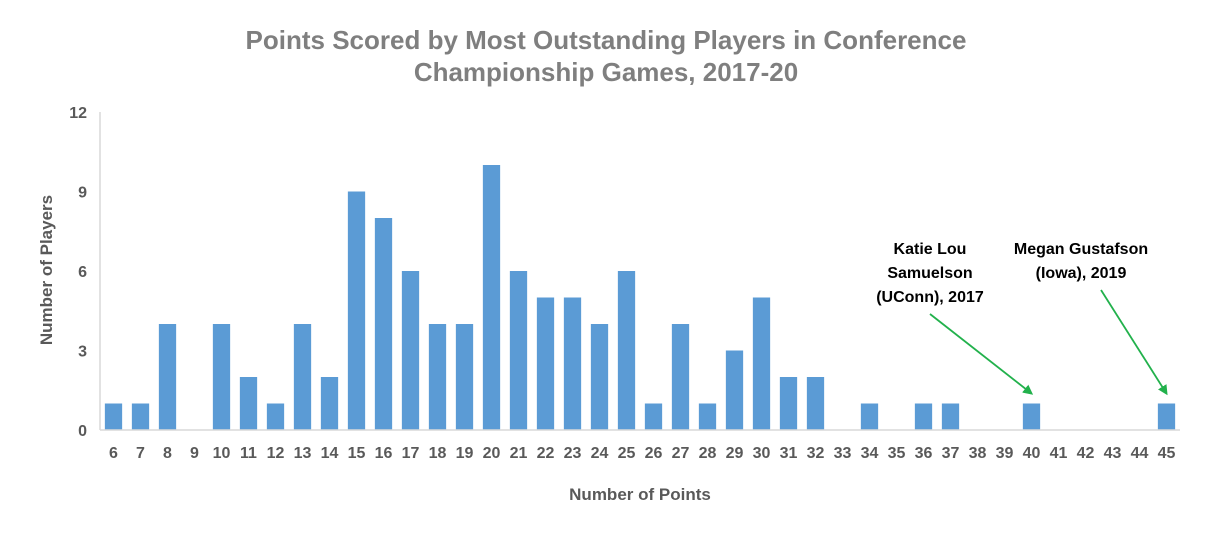 This screenshot has width=1216, height=534. I want to click on x-tick-label: 14, so click(330, 453).